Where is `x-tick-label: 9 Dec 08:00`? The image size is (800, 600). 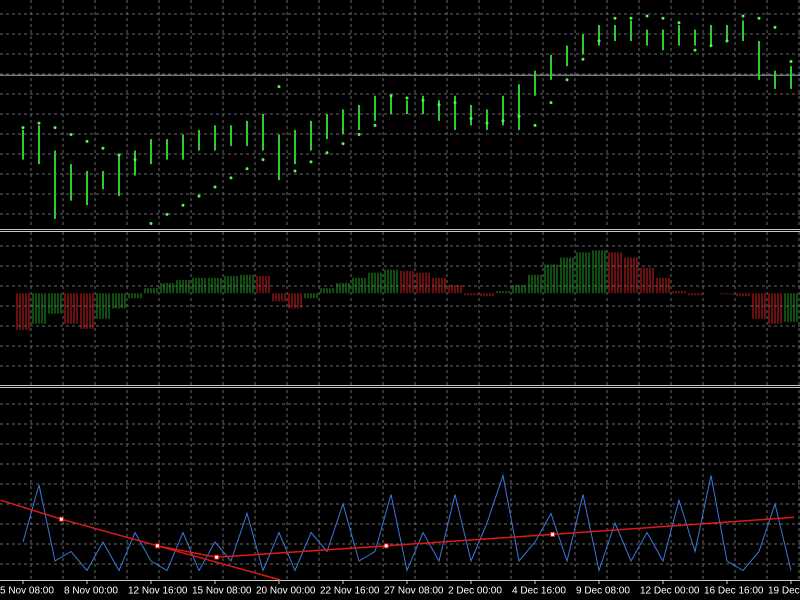
x-tick-label: 9 Dec 08:00 is located at coordinates (603, 591).